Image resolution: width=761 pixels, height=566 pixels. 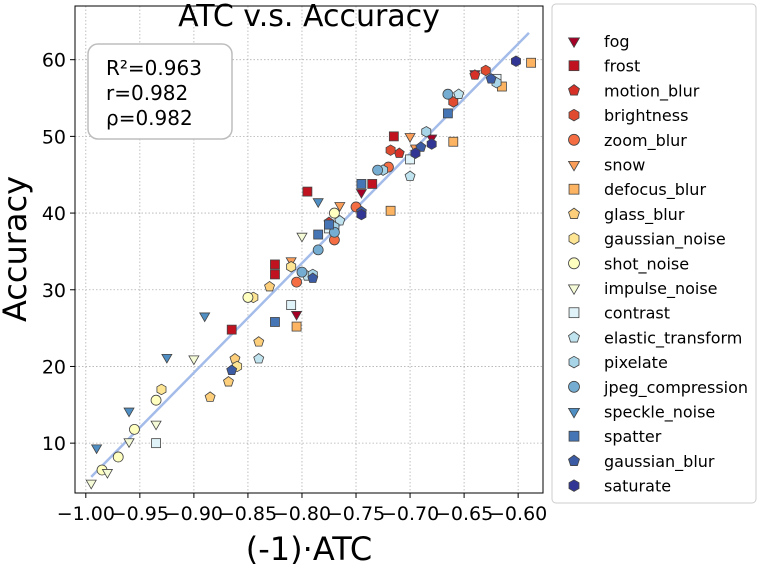 I want to click on legend-label-pixelate: pixelate, so click(x=636, y=362).